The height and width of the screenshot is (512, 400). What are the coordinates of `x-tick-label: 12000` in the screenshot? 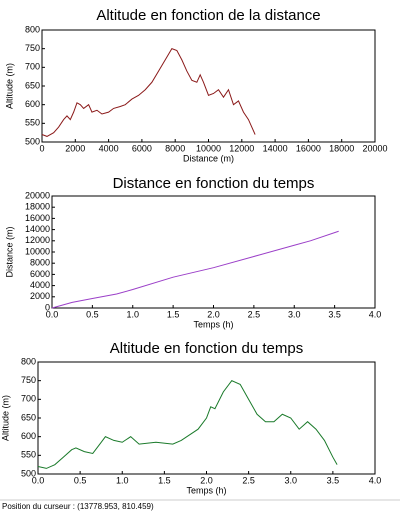 It's located at (241, 148).